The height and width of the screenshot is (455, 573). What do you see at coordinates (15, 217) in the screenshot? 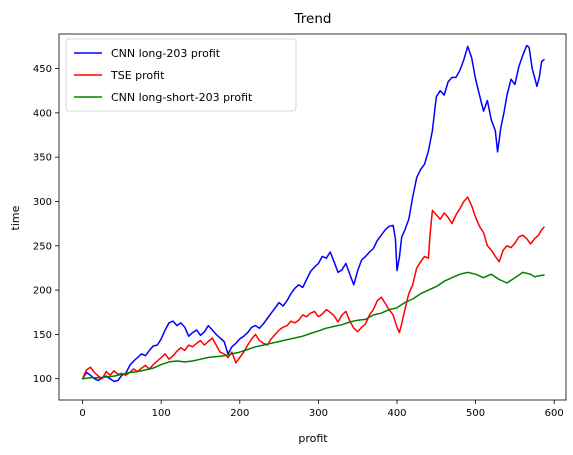
I see `y-axis-label: time` at bounding box center [15, 217].